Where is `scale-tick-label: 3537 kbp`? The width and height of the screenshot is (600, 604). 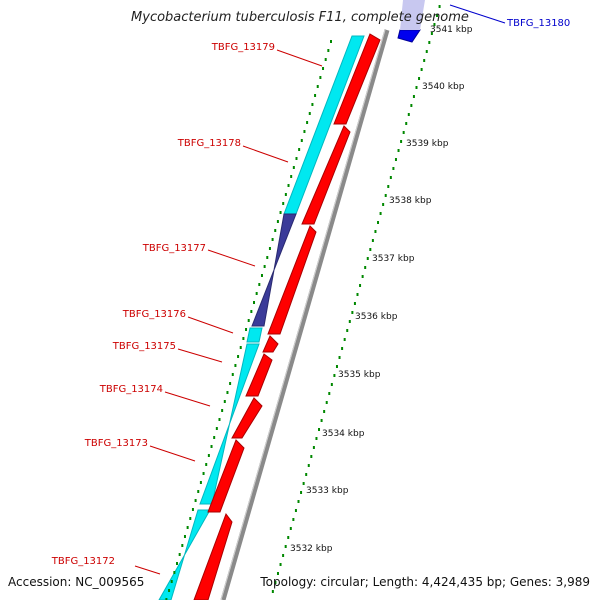
scale-tick-label: 3537 kbp is located at coordinates (393, 259).